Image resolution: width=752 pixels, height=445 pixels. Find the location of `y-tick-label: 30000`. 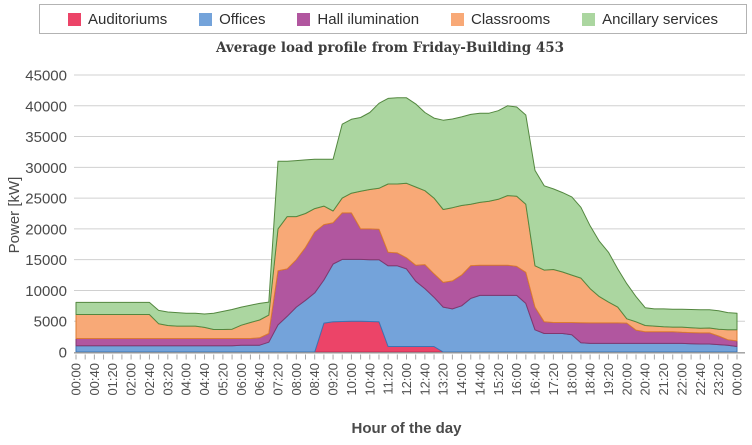

y-tick-label: 30000 is located at coordinates (46, 168).